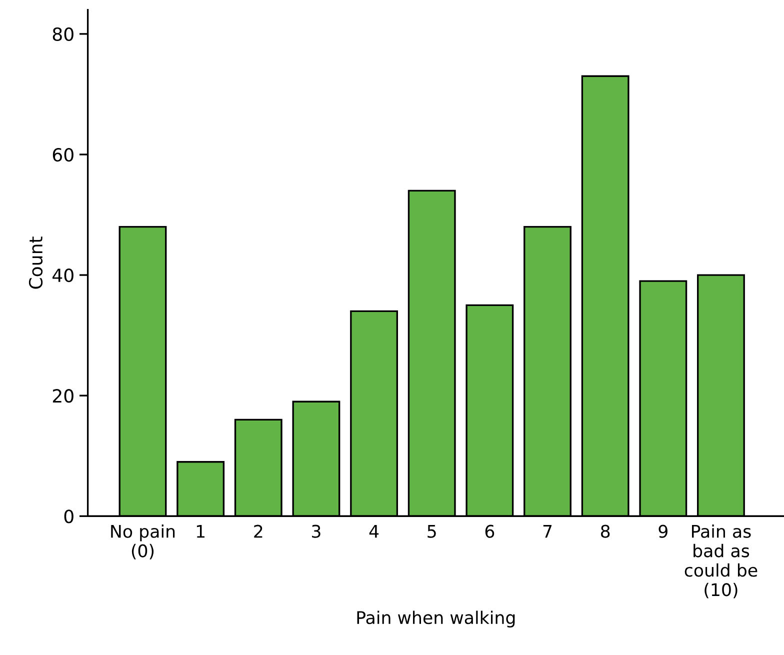 This screenshot has height=655, width=784. Describe the element at coordinates (143, 542) in the screenshot. I see `x-tick-label: No pain (0)` at that location.